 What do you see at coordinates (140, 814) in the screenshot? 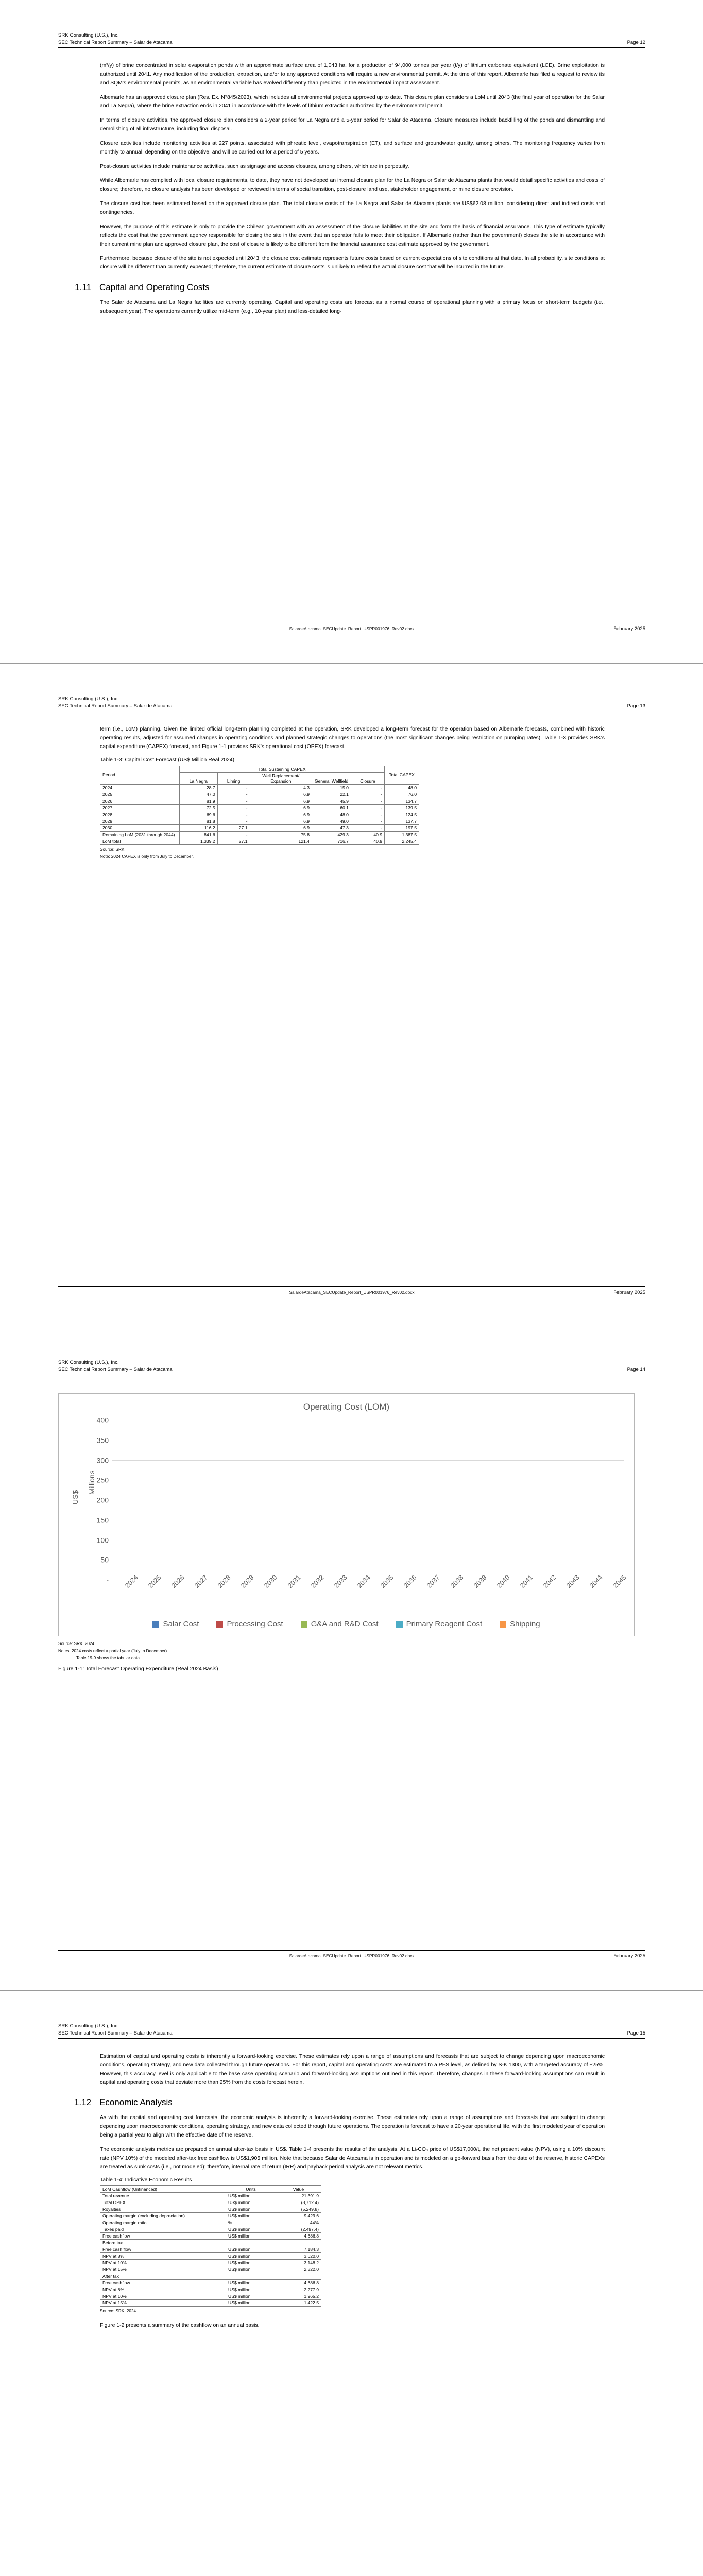
I see `row-period: 2028` at bounding box center [140, 814].